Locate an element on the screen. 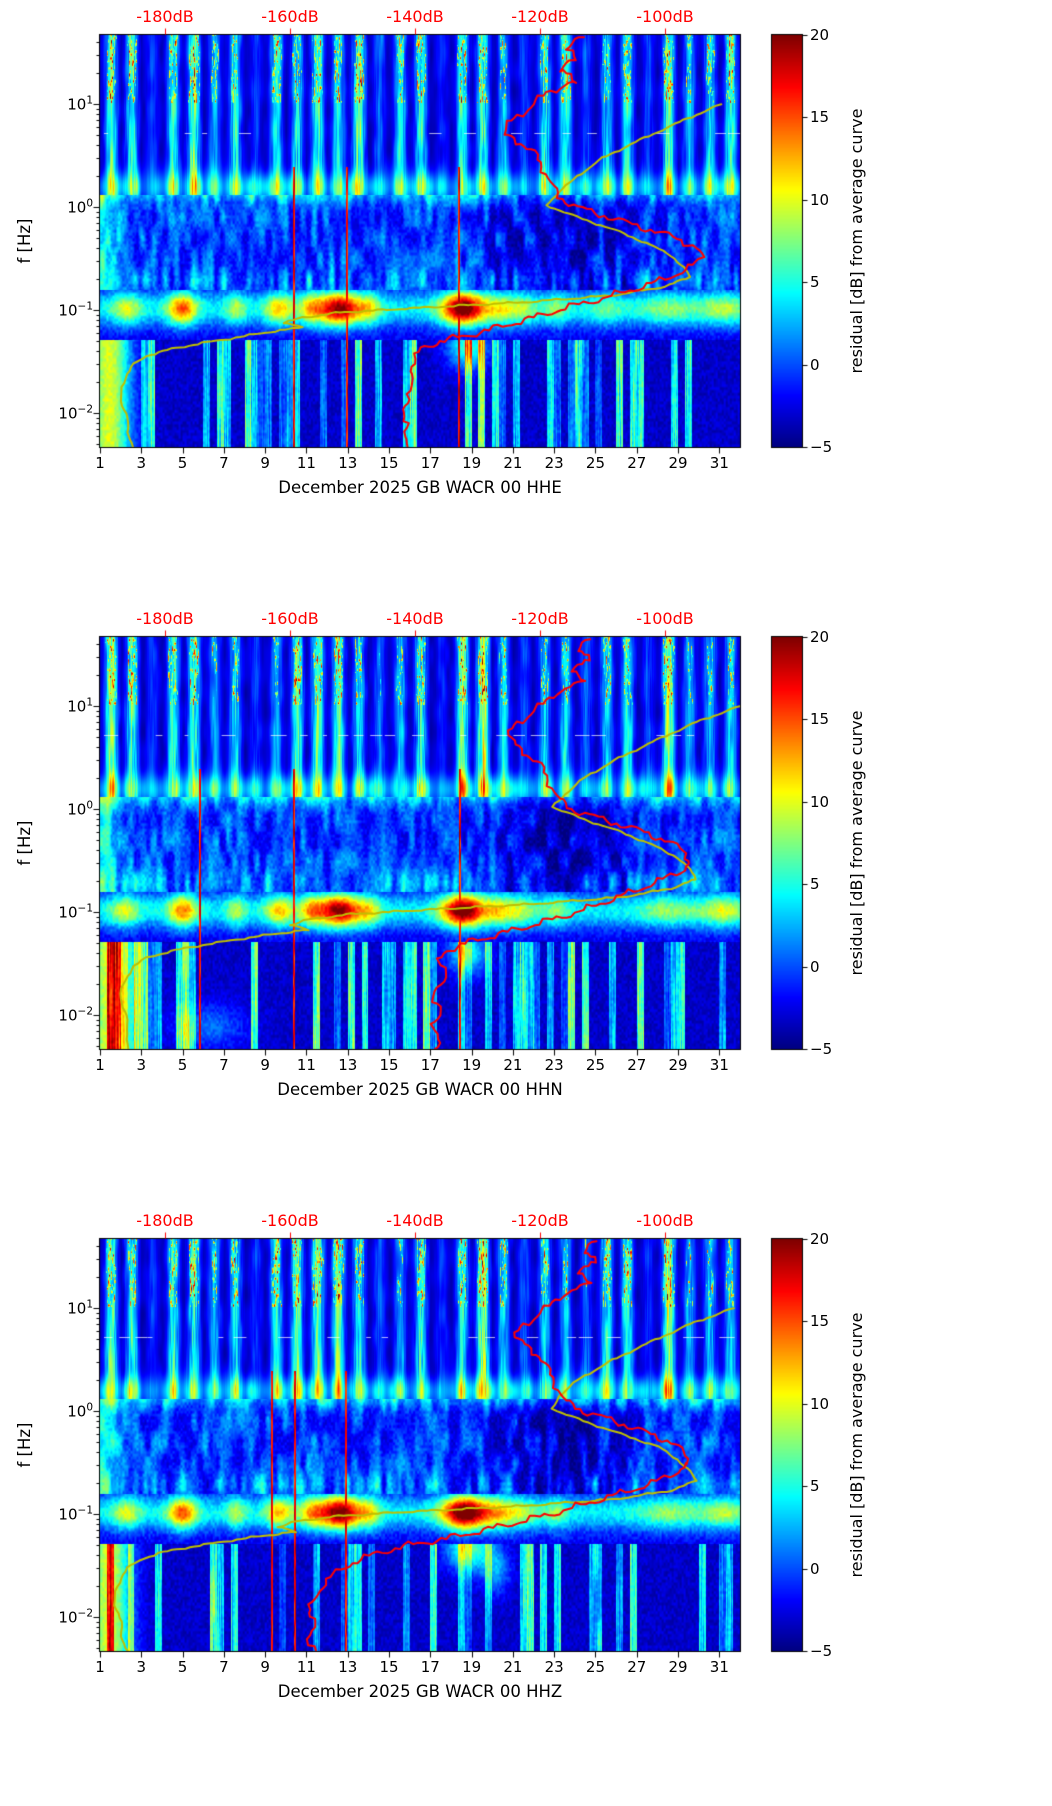 Image resolution: width=1052 pixels, height=1806 pixels. colorbar-tick-label: 5 is located at coordinates (815, 281).